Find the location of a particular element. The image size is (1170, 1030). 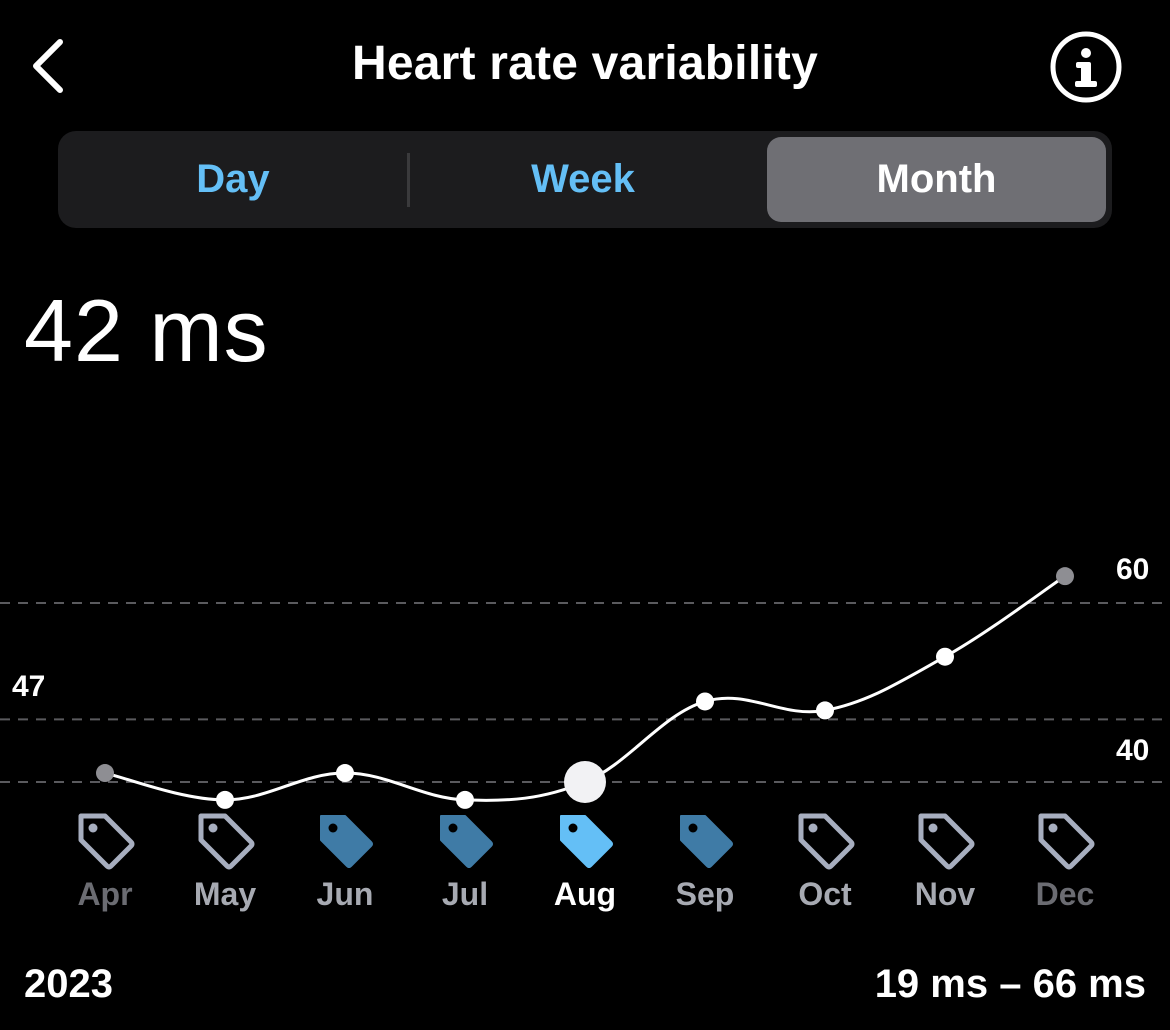

info-button is located at coordinates (1086, 69).